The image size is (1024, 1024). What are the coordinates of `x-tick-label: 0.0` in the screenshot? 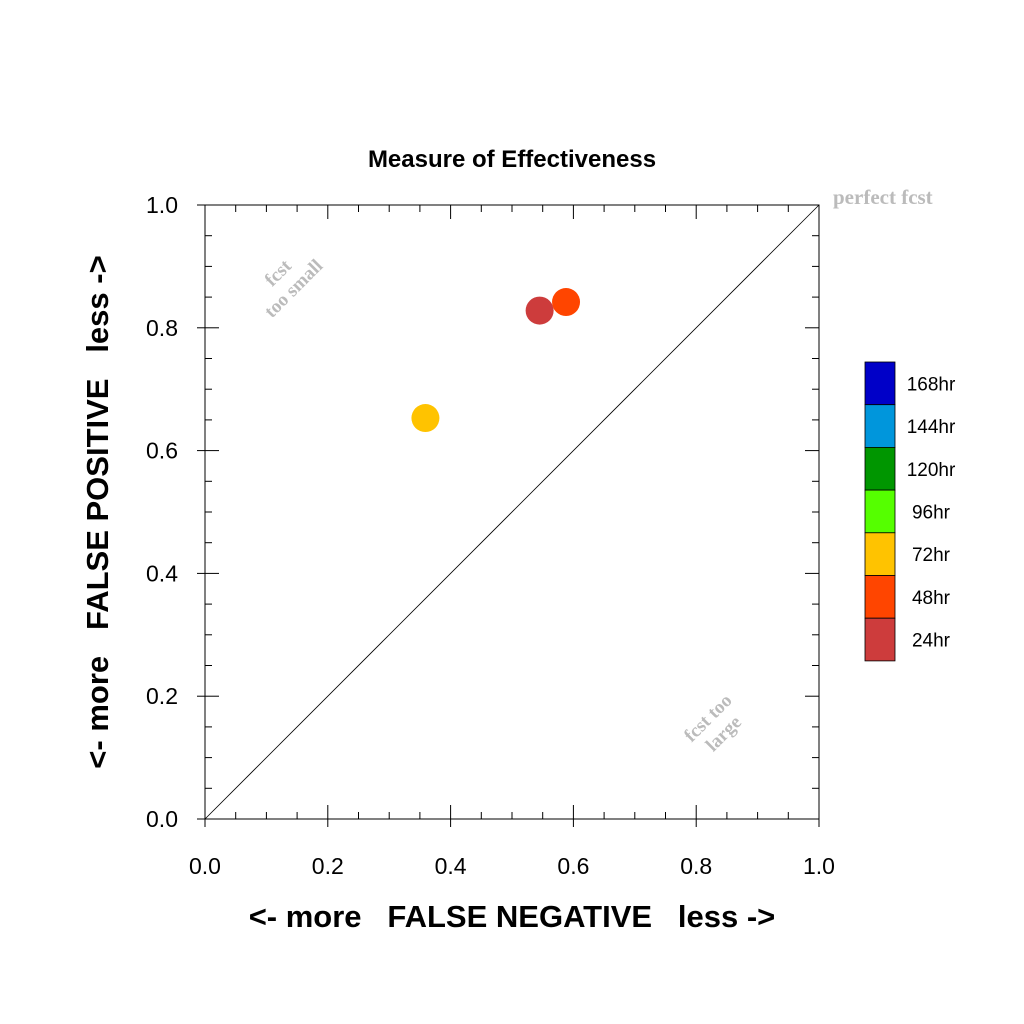 It's located at (205, 866).